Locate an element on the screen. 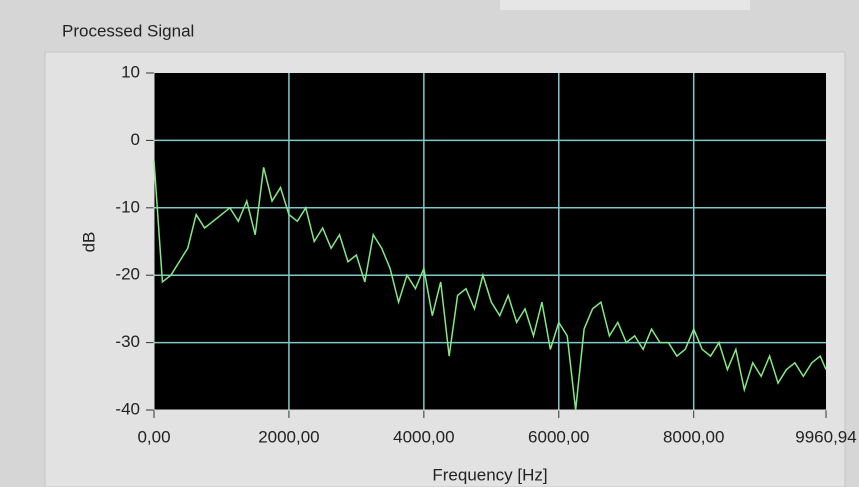  x-tick-label: 6000,00 is located at coordinates (558, 436).